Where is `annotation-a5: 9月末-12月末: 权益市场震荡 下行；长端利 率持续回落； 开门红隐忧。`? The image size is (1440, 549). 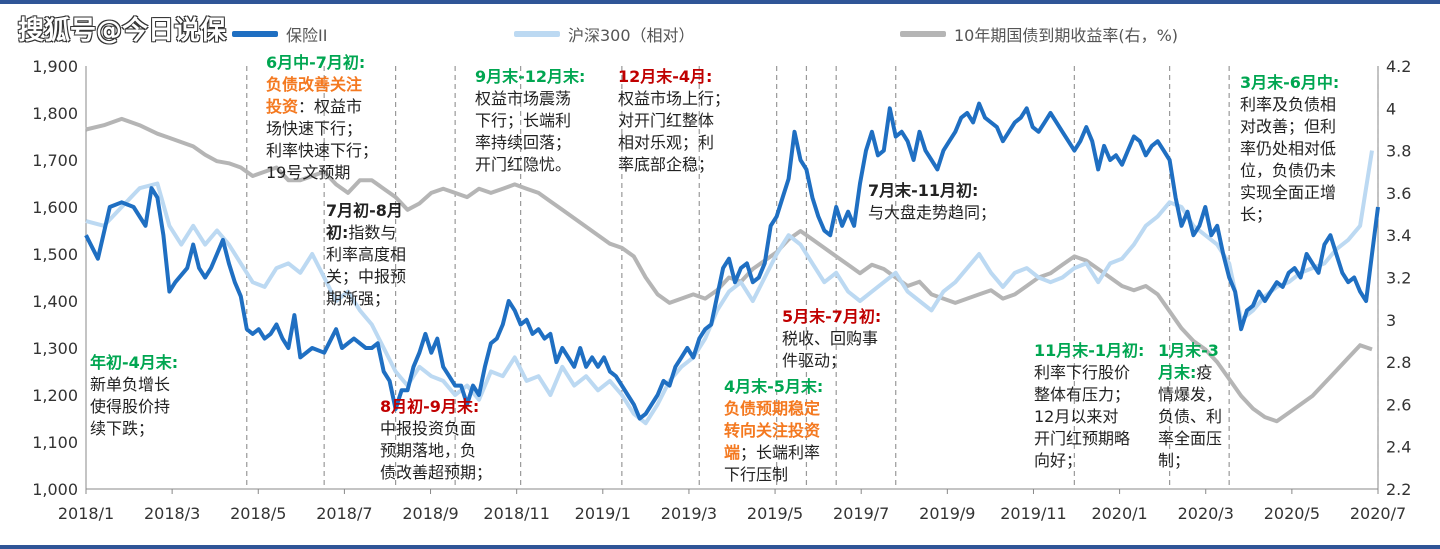
annotation-a5: 9月末-12月末: 权益市场震荡 下行；长端利 率持续回落； 开门红隐忧。 is located at coordinates (530, 121).